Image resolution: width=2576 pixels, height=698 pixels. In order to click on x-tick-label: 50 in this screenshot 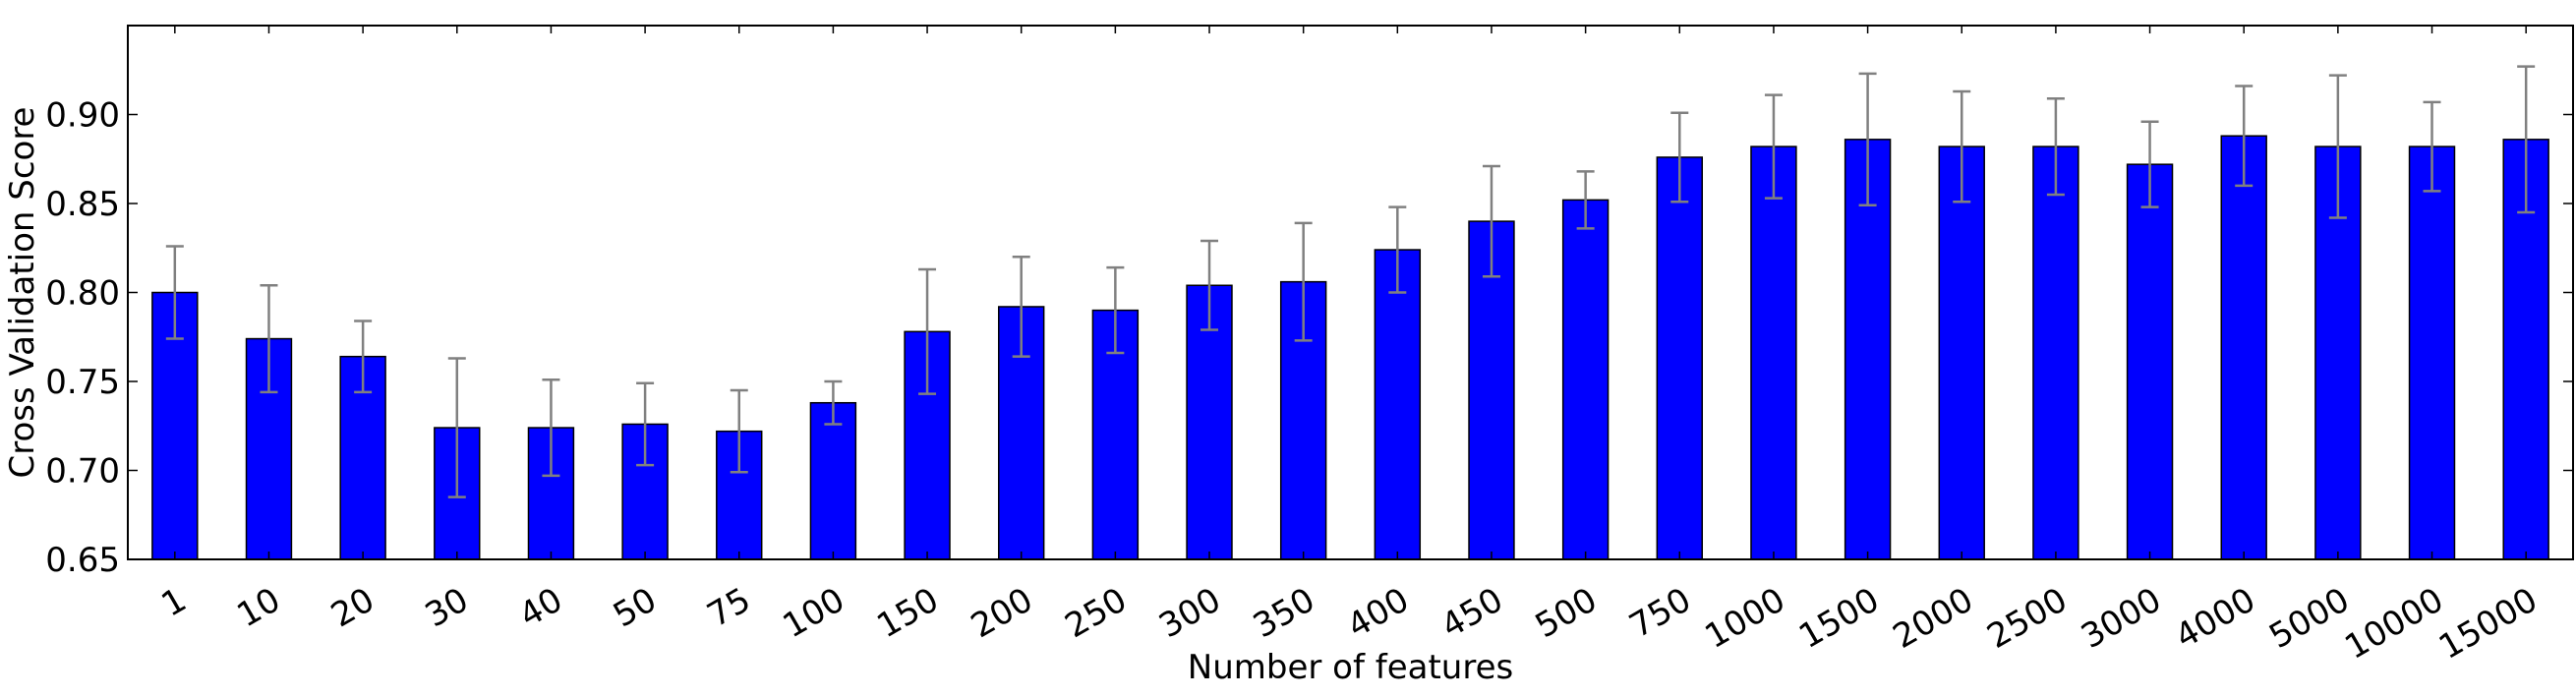, I will do `click(635, 607)`.